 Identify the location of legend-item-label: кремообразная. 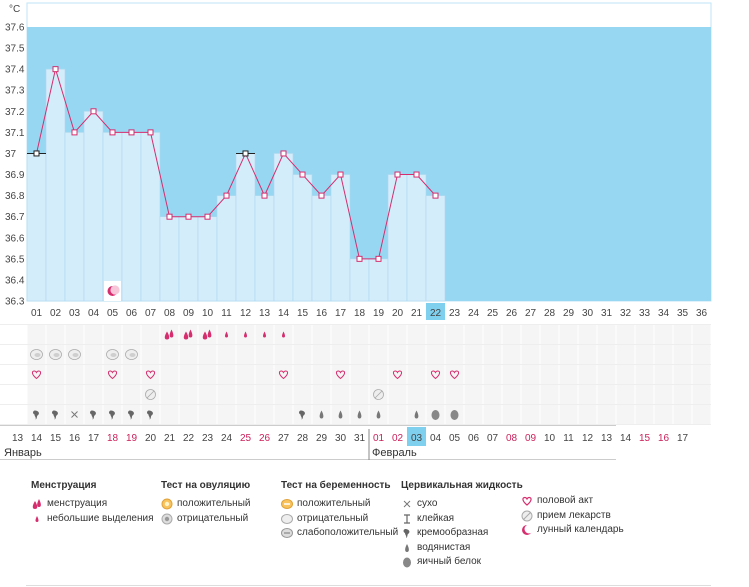
(453, 532).